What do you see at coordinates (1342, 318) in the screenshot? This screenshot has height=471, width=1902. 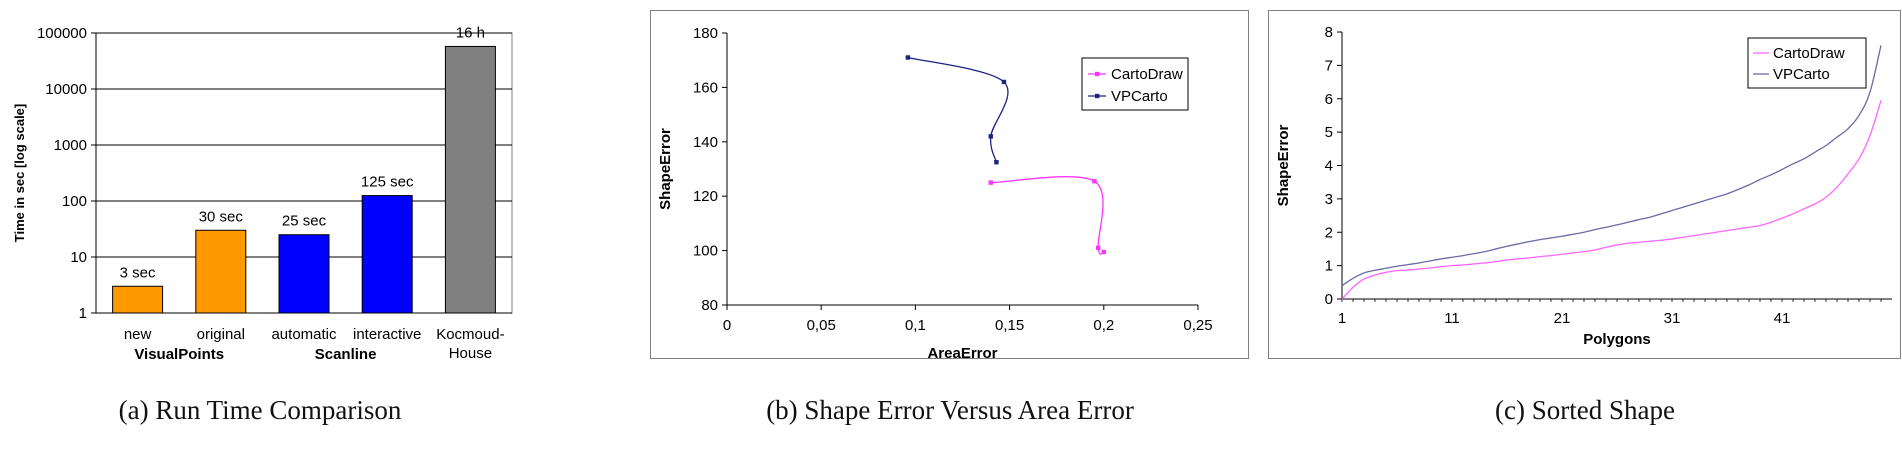 I see `x-tick-label: 1` at bounding box center [1342, 318].